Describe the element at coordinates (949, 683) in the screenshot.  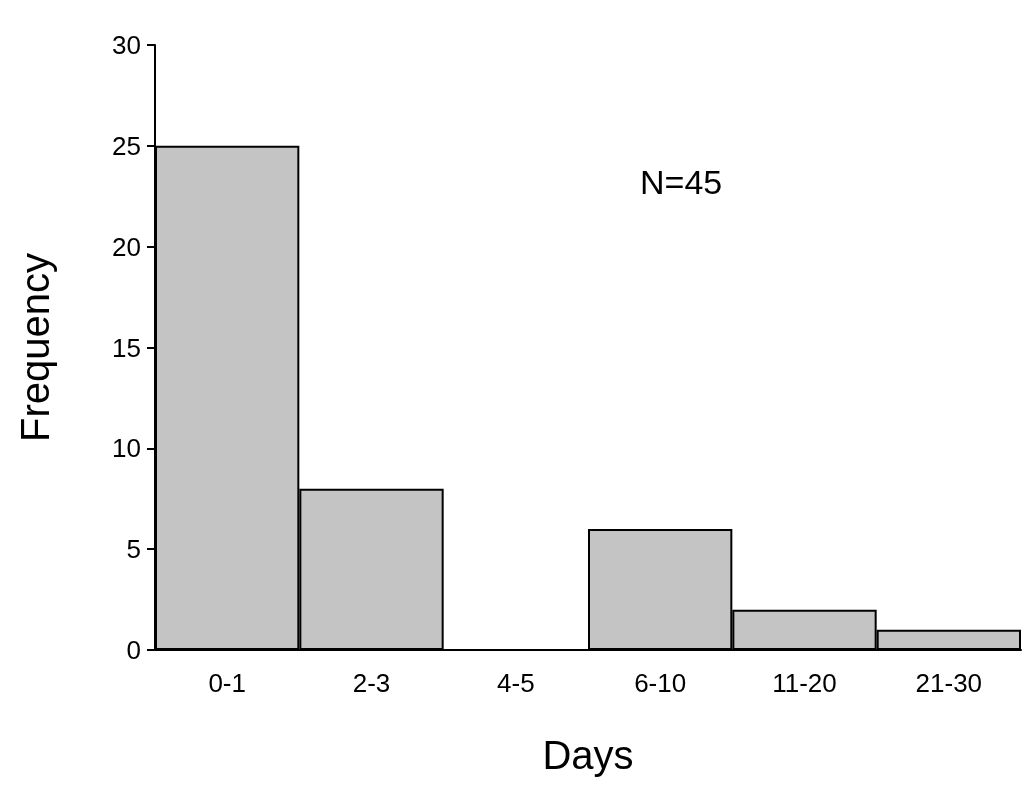
I see `x-tick-label: 21-30` at that location.